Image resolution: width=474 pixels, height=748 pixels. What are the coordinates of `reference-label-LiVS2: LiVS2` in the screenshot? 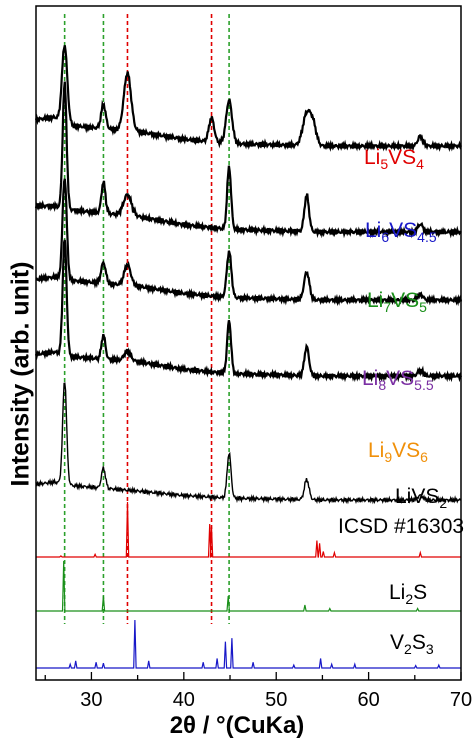 It's located at (421, 498).